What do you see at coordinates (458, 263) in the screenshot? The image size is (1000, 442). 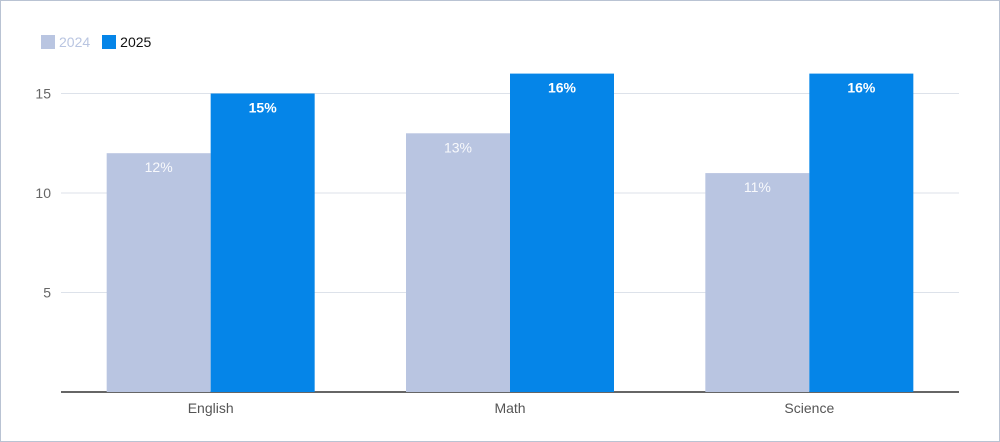 I see `bar-2024-math` at bounding box center [458, 263].